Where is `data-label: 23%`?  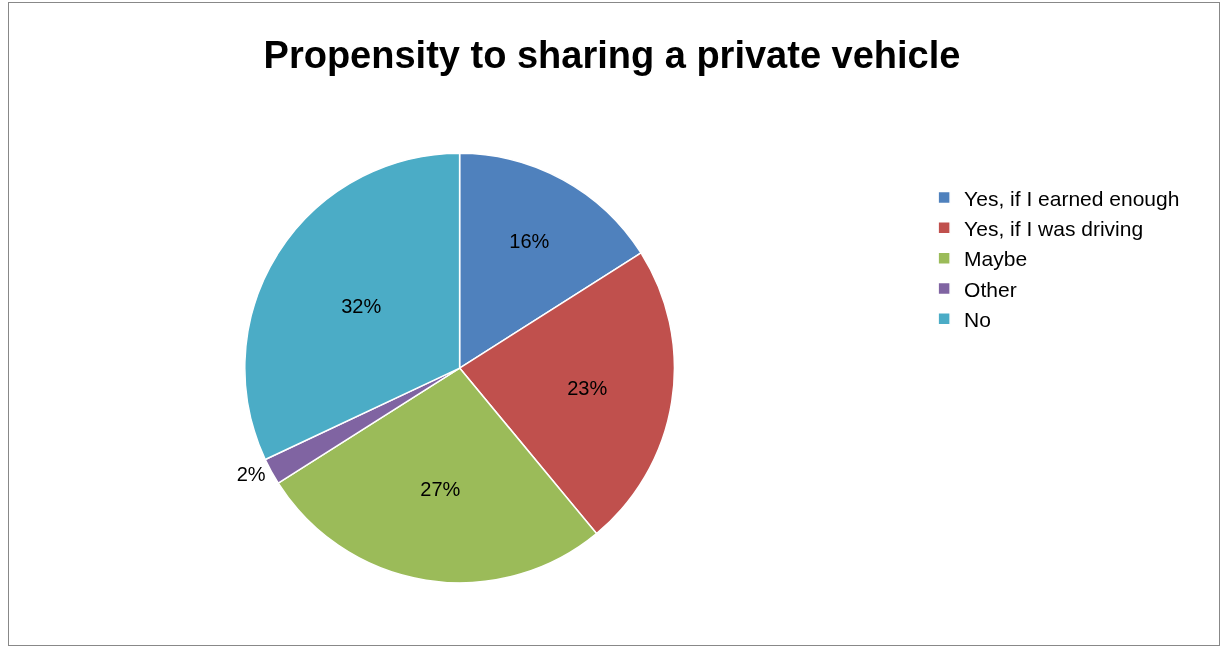 data-label: 23% is located at coordinates (587, 388).